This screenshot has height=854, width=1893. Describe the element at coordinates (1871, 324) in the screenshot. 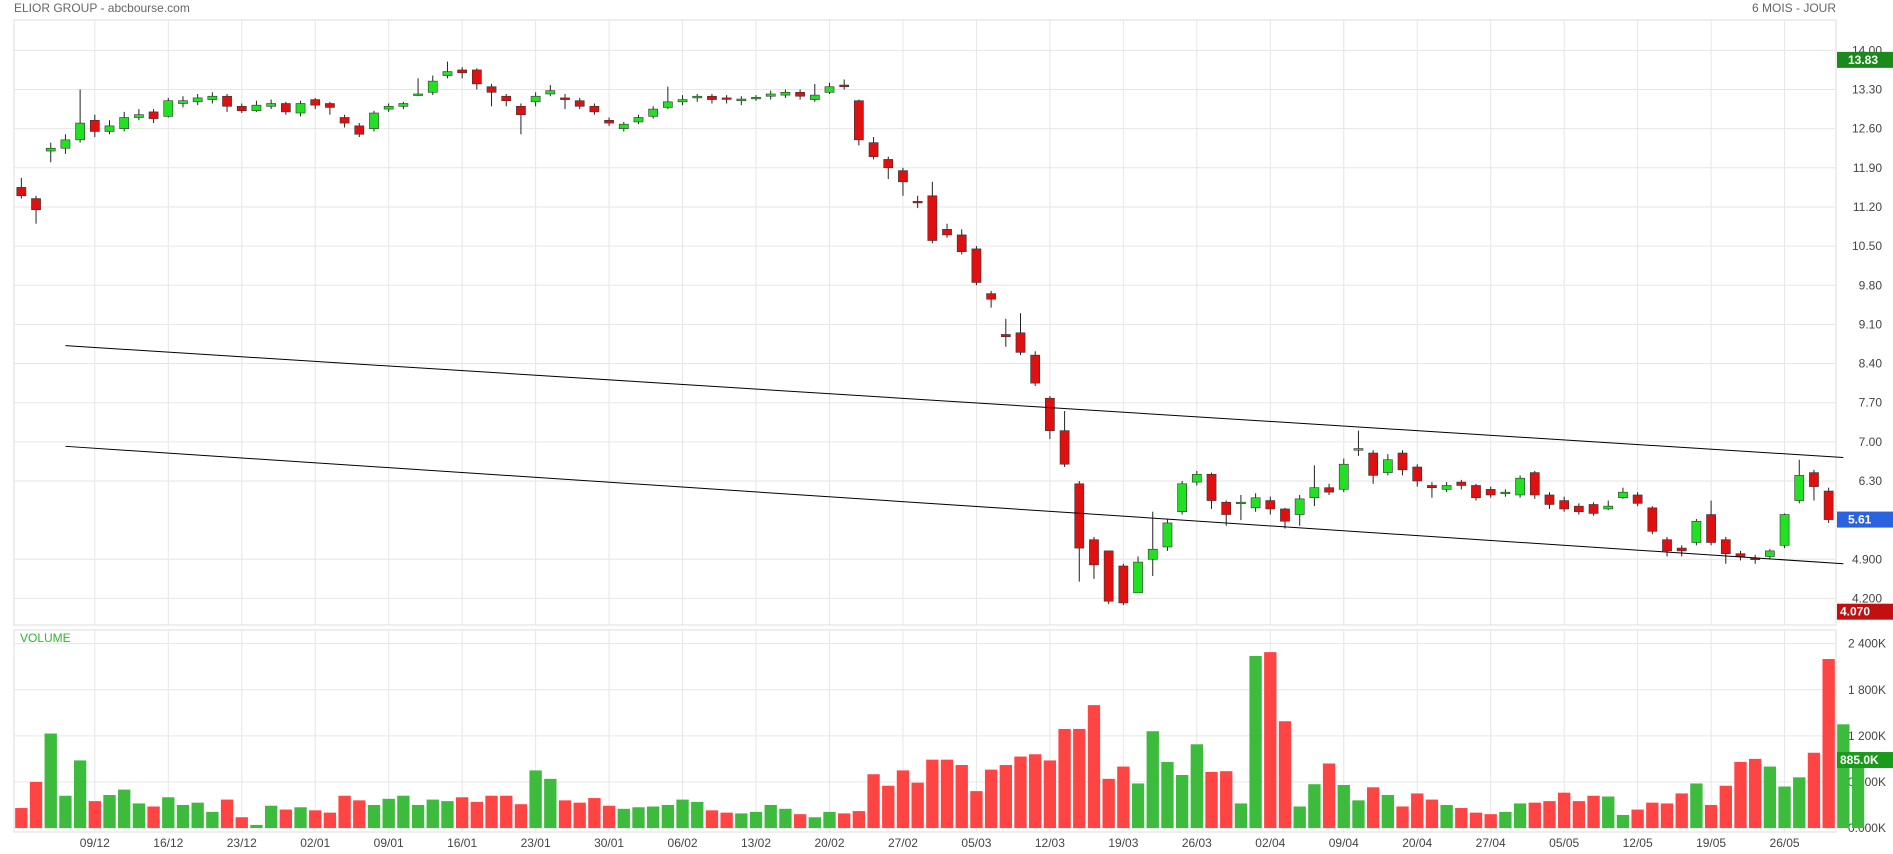

I see `price-tick-label: 9.10` at that location.